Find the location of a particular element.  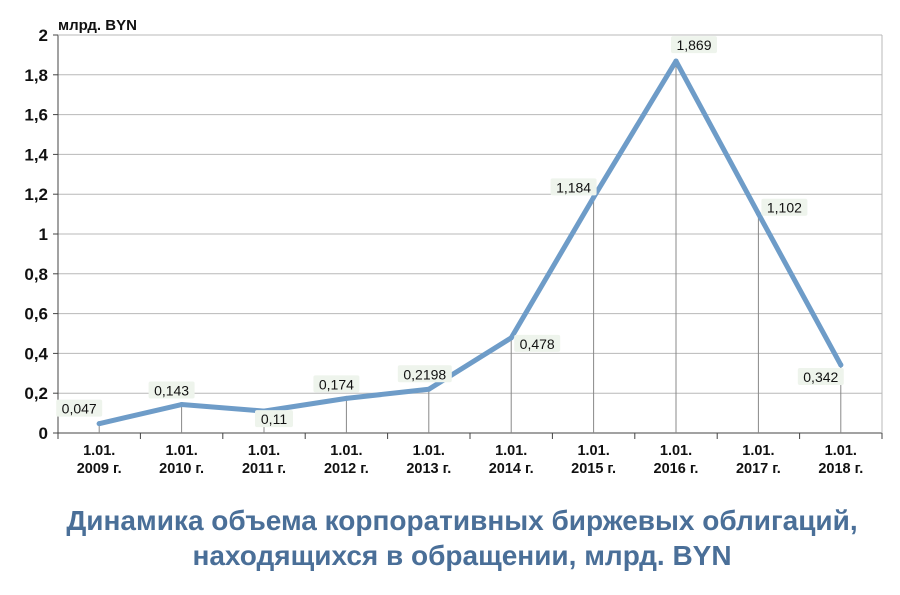

x-tick-label-9-line-2: 2018 г. is located at coordinates (840, 469).